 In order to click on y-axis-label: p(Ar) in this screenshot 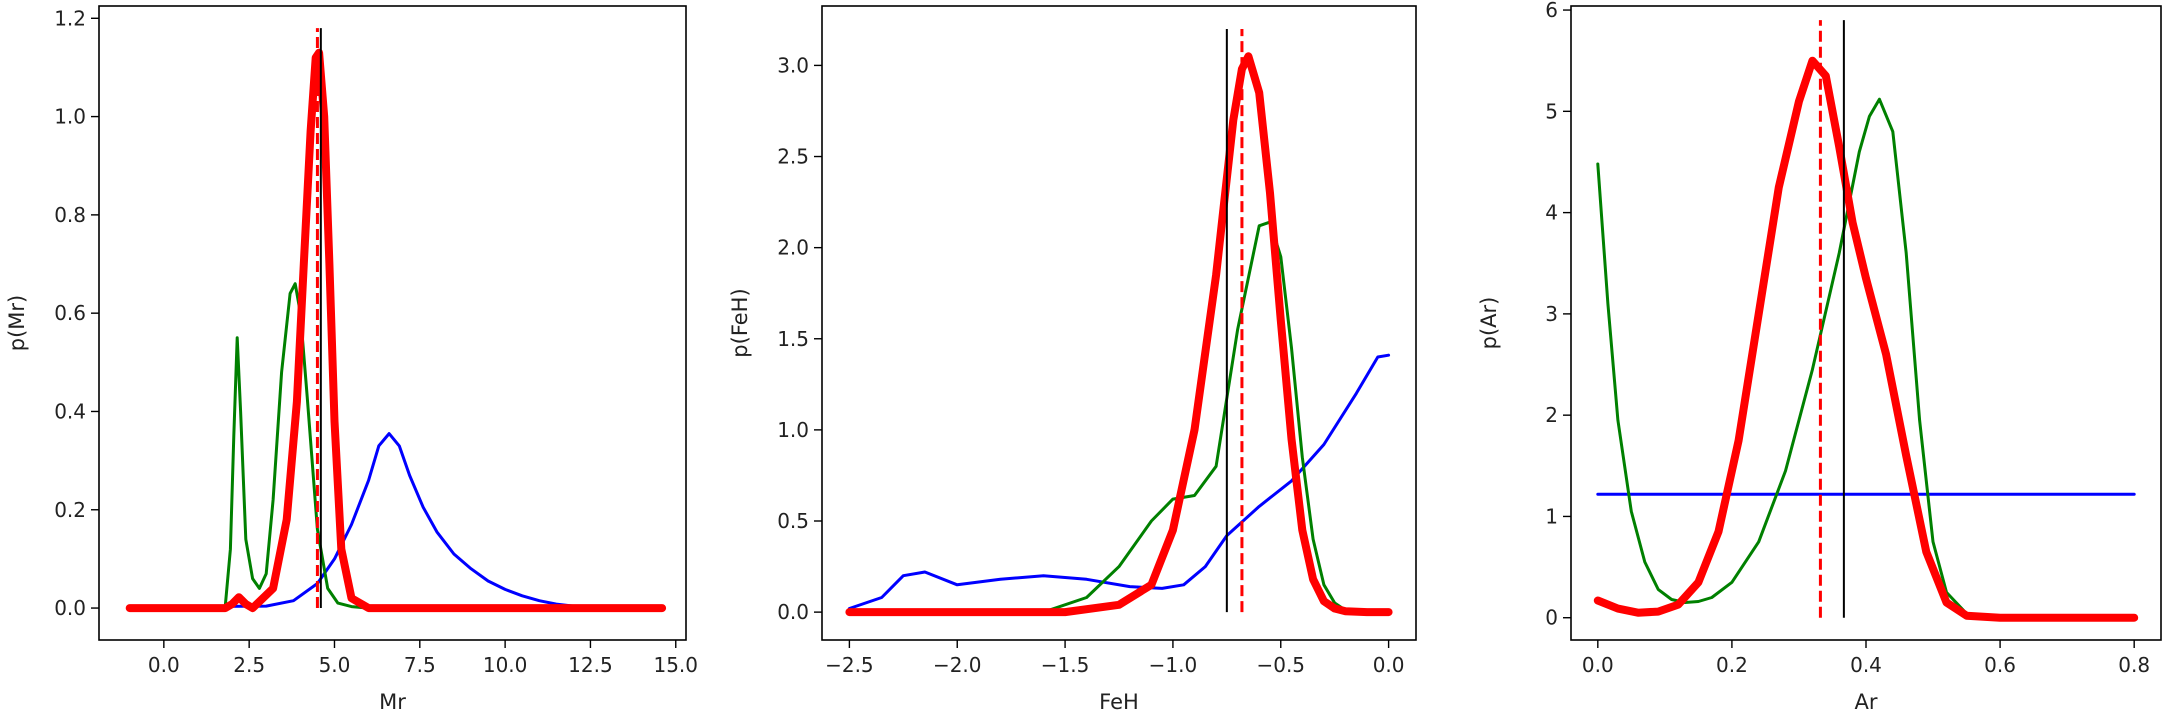, I will do `click(1489, 323)`.